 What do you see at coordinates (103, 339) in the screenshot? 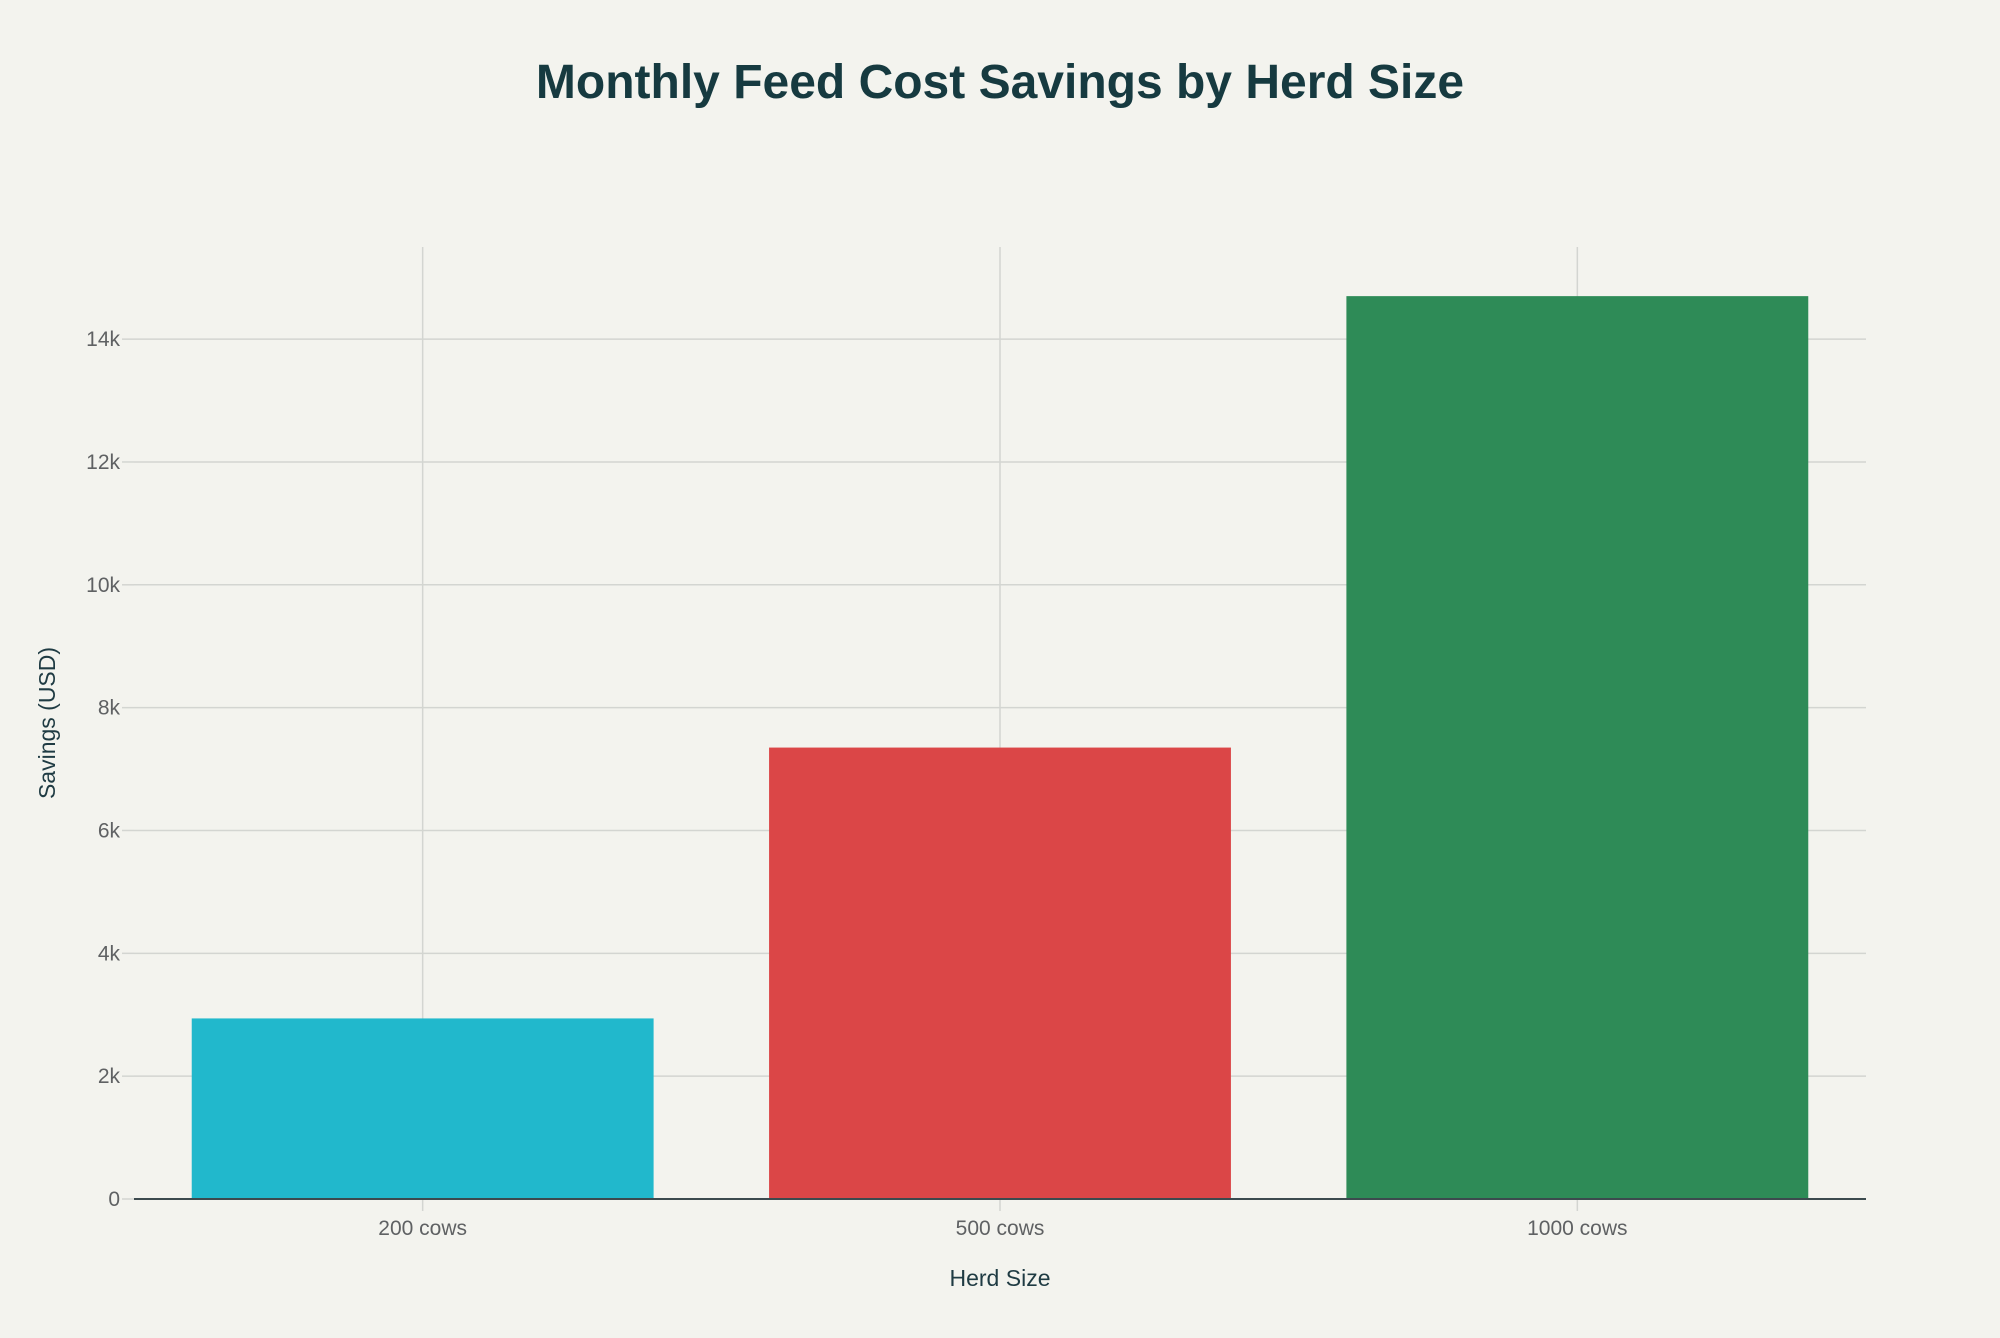
I see `y-tick-label: 14k` at bounding box center [103, 339].